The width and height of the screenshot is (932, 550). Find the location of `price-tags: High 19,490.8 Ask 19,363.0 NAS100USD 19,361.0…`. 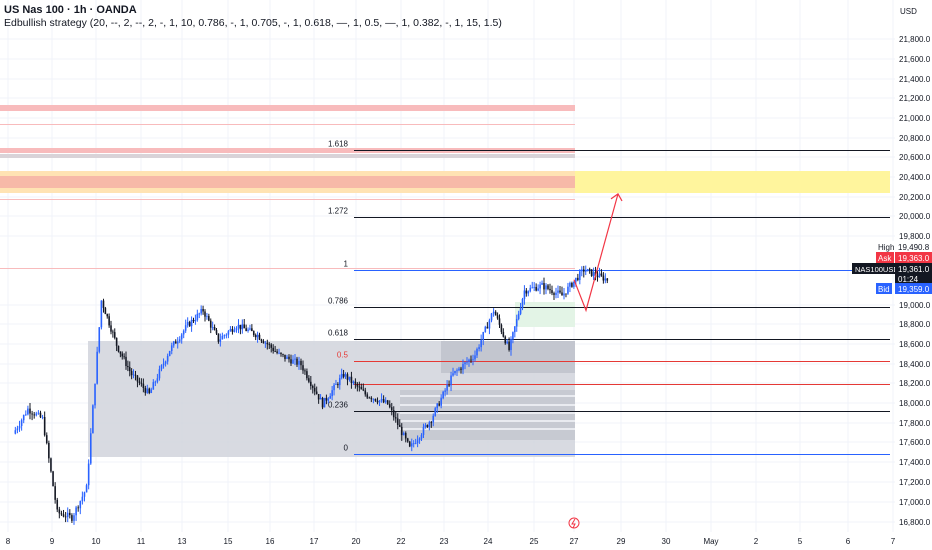

price-tags: High 19,490.8 Ask 19,363.0 NAS100USD 19,361.0… is located at coordinates (892, 267).